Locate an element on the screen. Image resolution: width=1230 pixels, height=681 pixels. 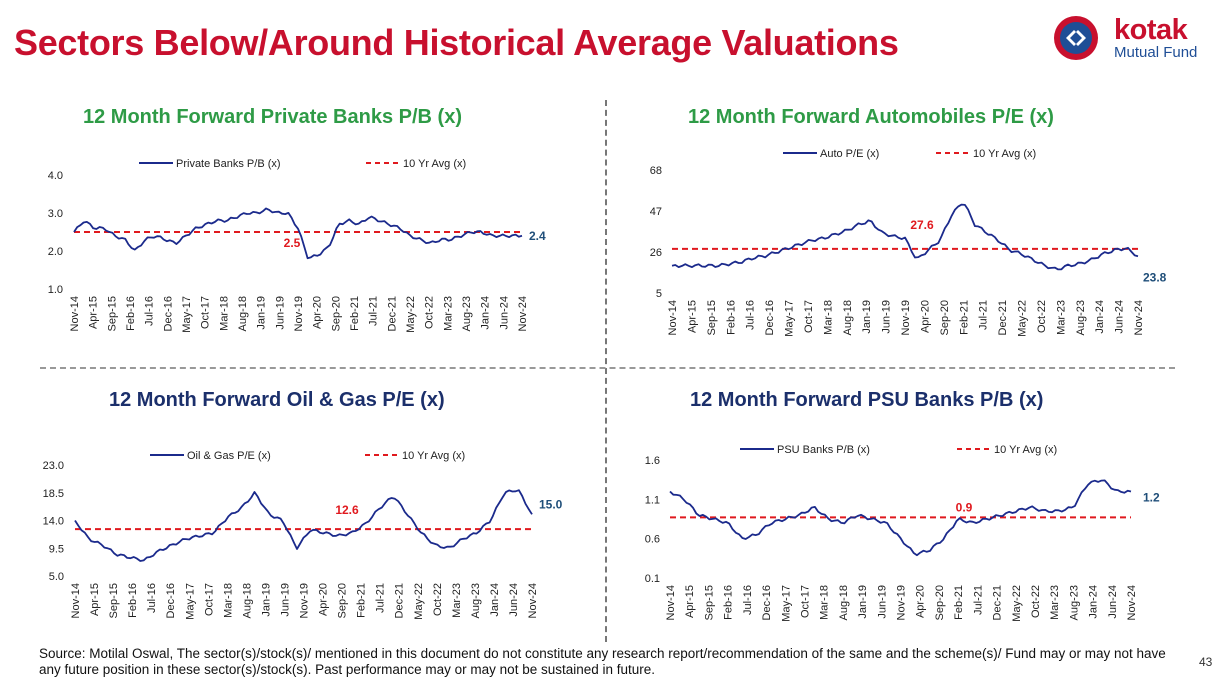
x-tick-label: Sep-15 is located at coordinates (709, 602).